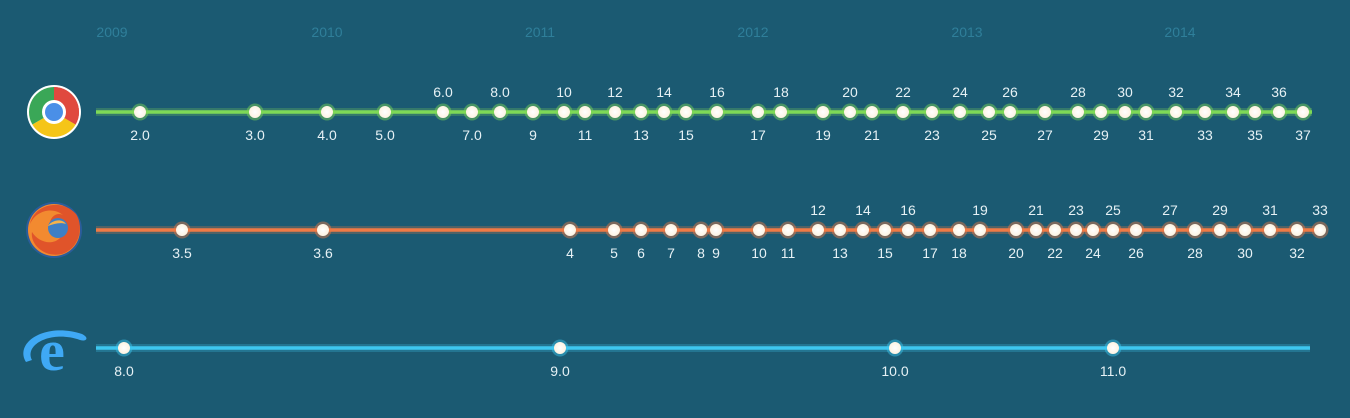  I want to click on version-label: 9.0, so click(560, 371).